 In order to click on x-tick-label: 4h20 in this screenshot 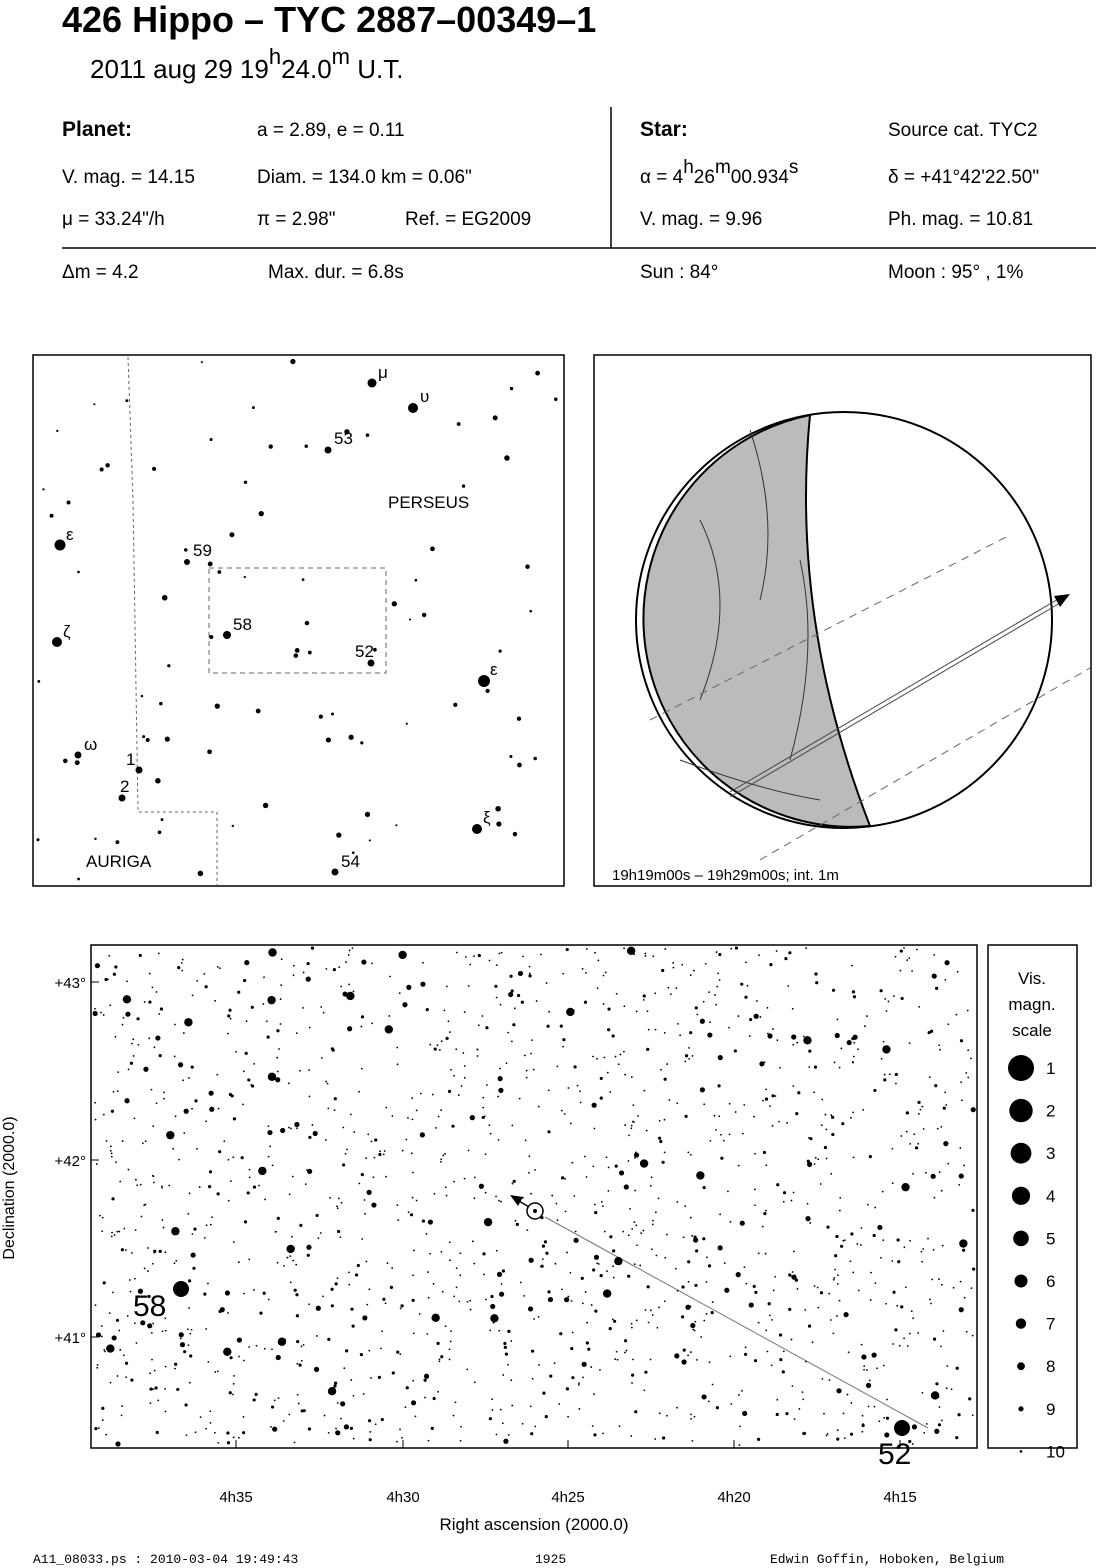, I will do `click(733, 1497)`.